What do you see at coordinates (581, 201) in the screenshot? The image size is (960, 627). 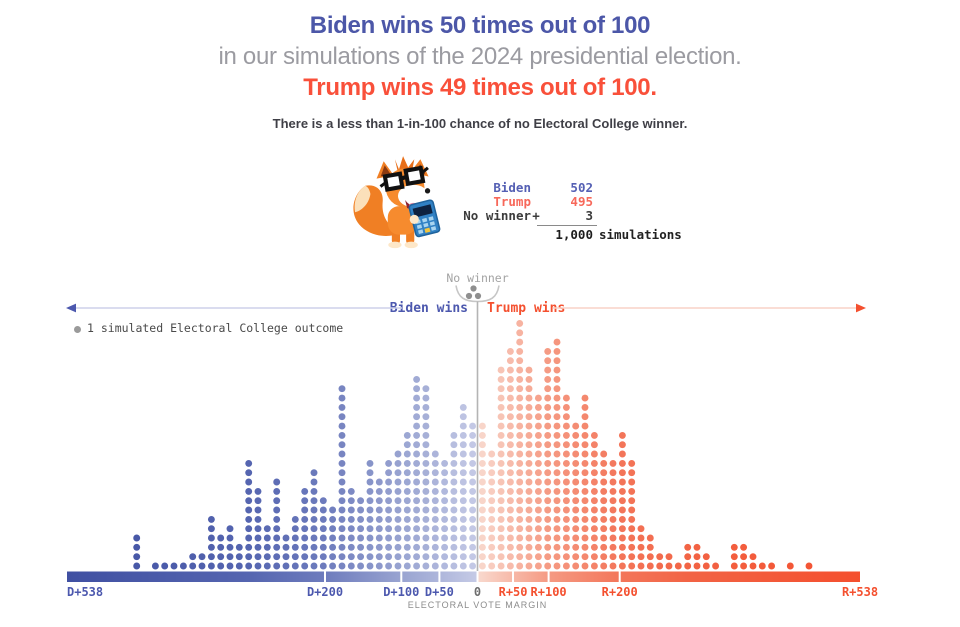 I see `tally-value: 495` at bounding box center [581, 201].